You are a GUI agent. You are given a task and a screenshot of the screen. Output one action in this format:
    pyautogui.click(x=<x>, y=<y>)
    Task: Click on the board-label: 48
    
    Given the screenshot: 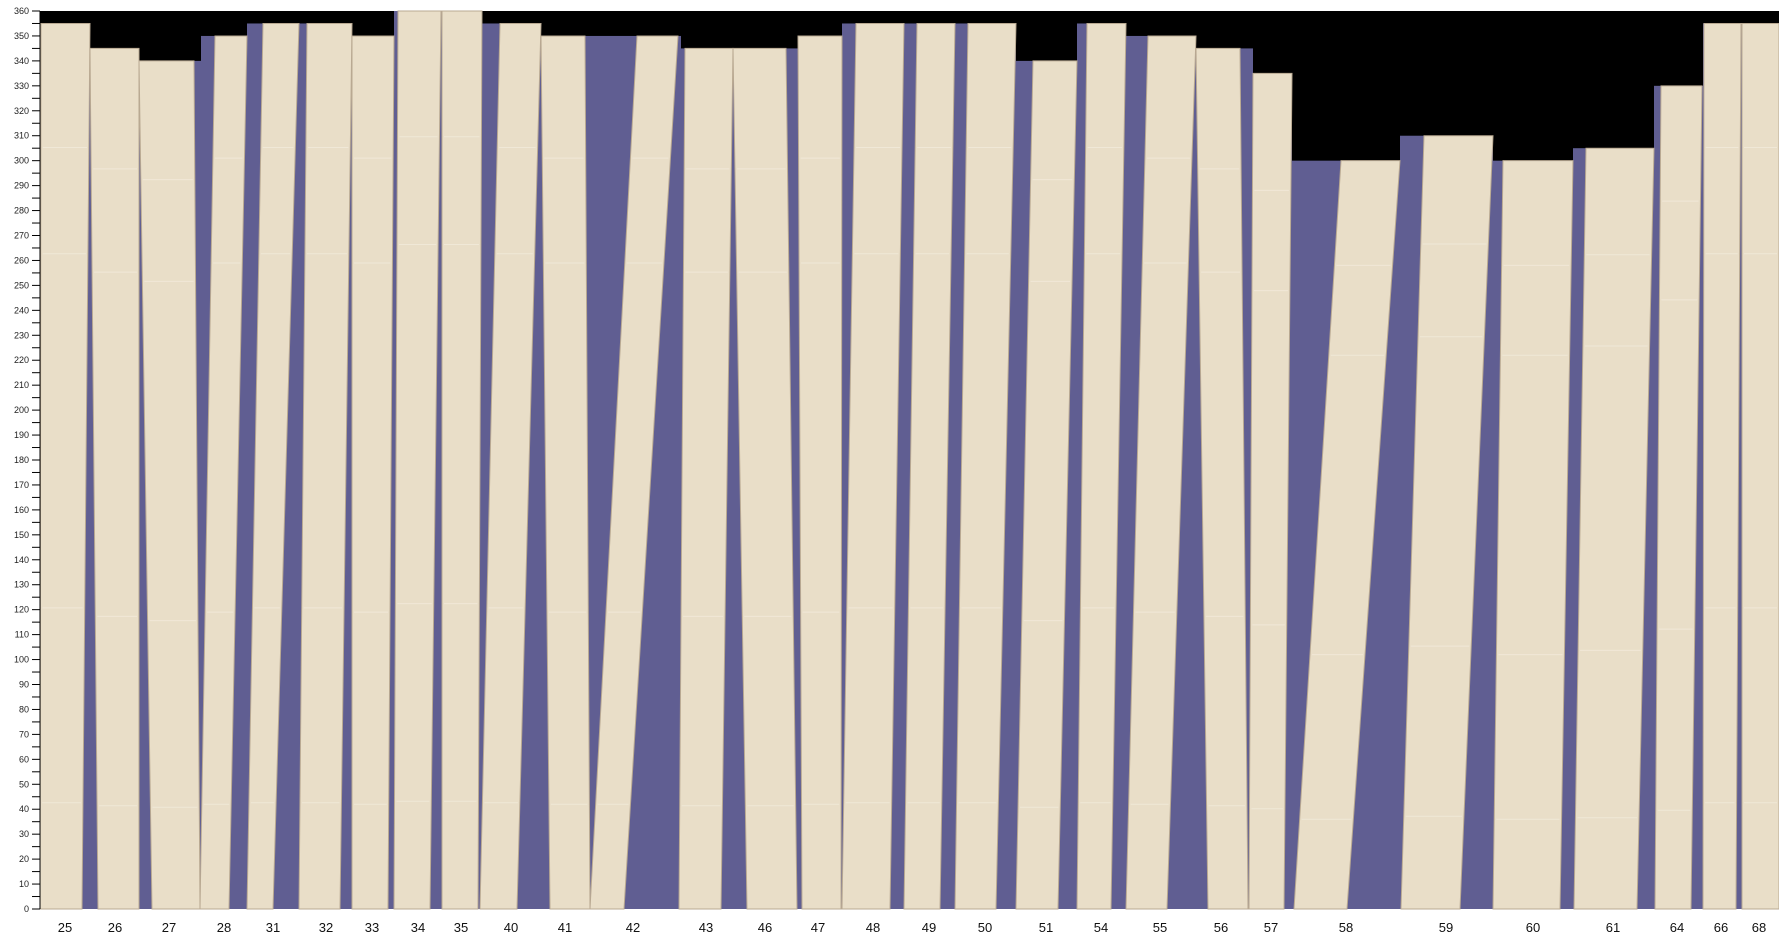 What is the action you would take?
    pyautogui.click(x=873, y=927)
    